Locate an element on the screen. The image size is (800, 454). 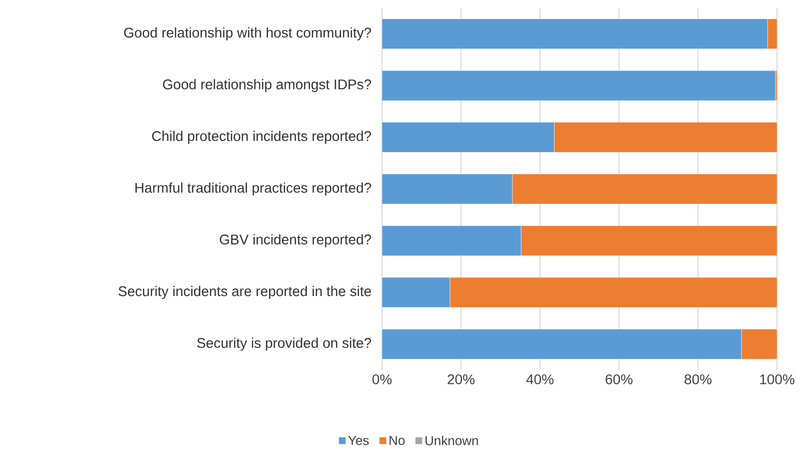
x-tick-label: 100% is located at coordinates (777, 379).